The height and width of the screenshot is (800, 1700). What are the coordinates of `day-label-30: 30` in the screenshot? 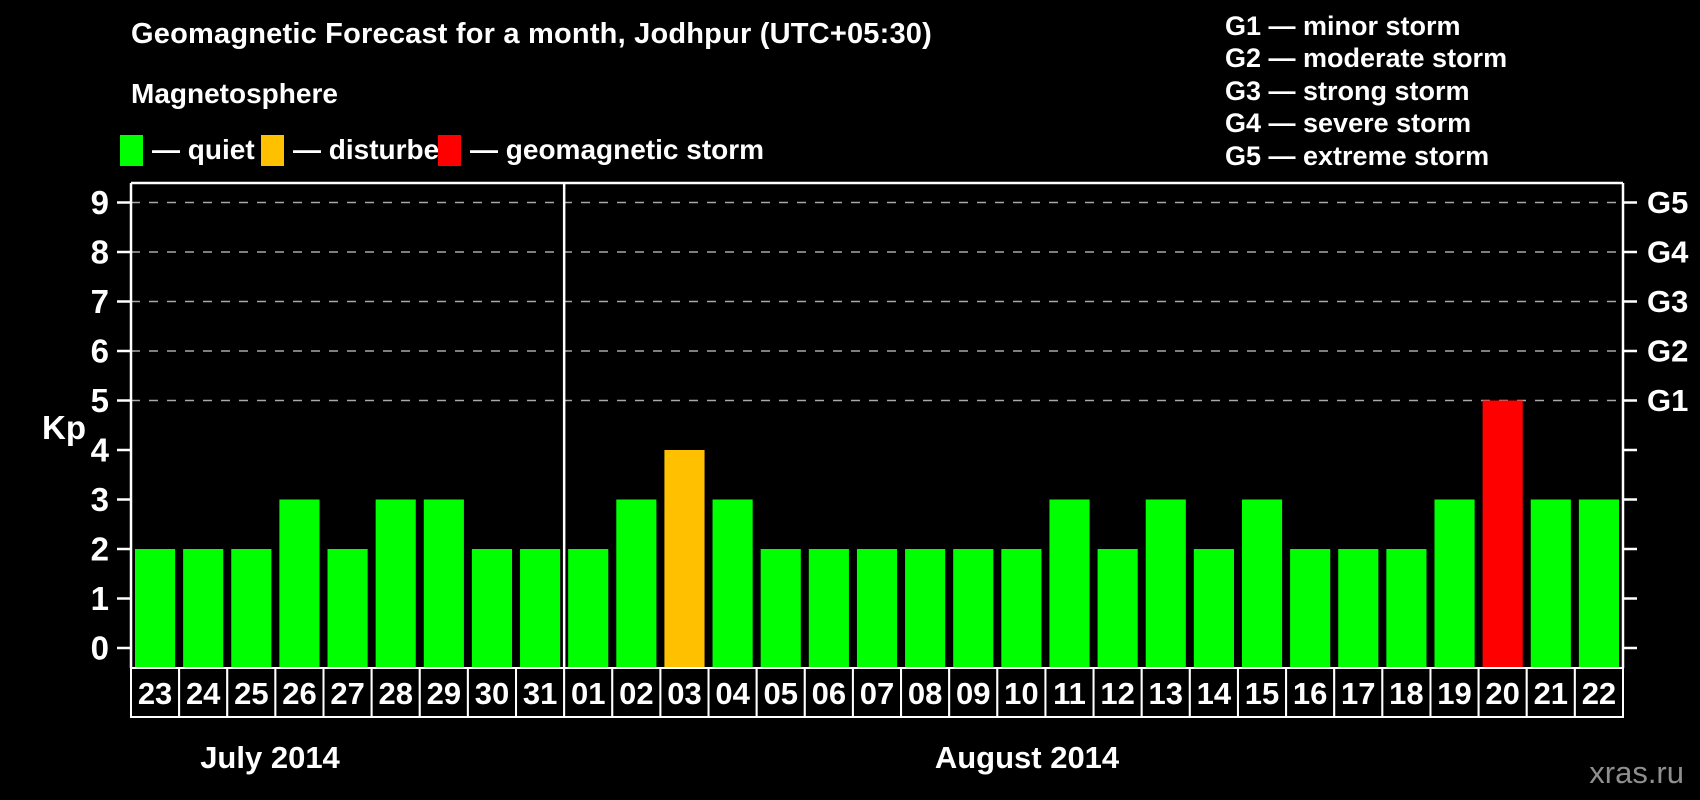 It's located at (492, 693).